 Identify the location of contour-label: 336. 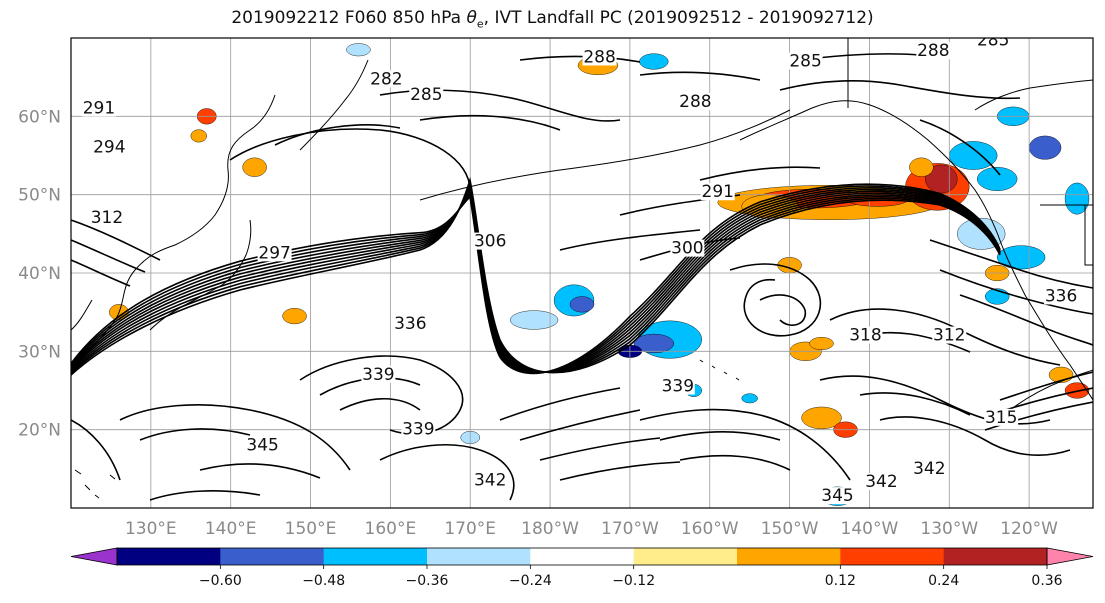
(410, 324).